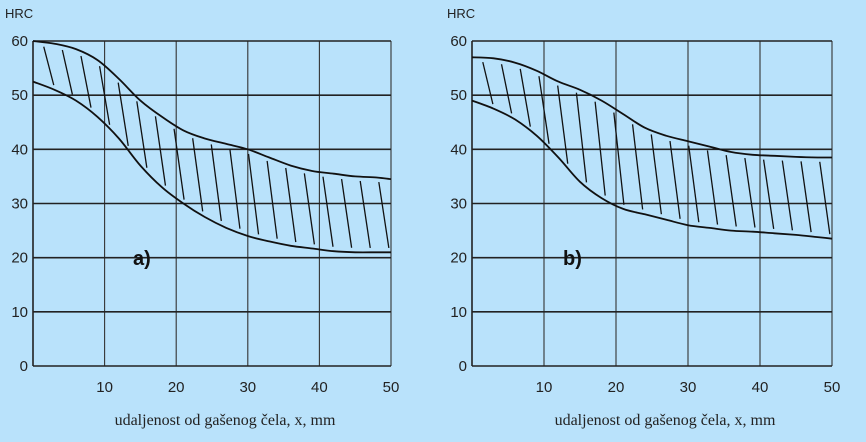 This screenshot has height=442, width=866. I want to click on lower-bound-curve, so click(652, 169).